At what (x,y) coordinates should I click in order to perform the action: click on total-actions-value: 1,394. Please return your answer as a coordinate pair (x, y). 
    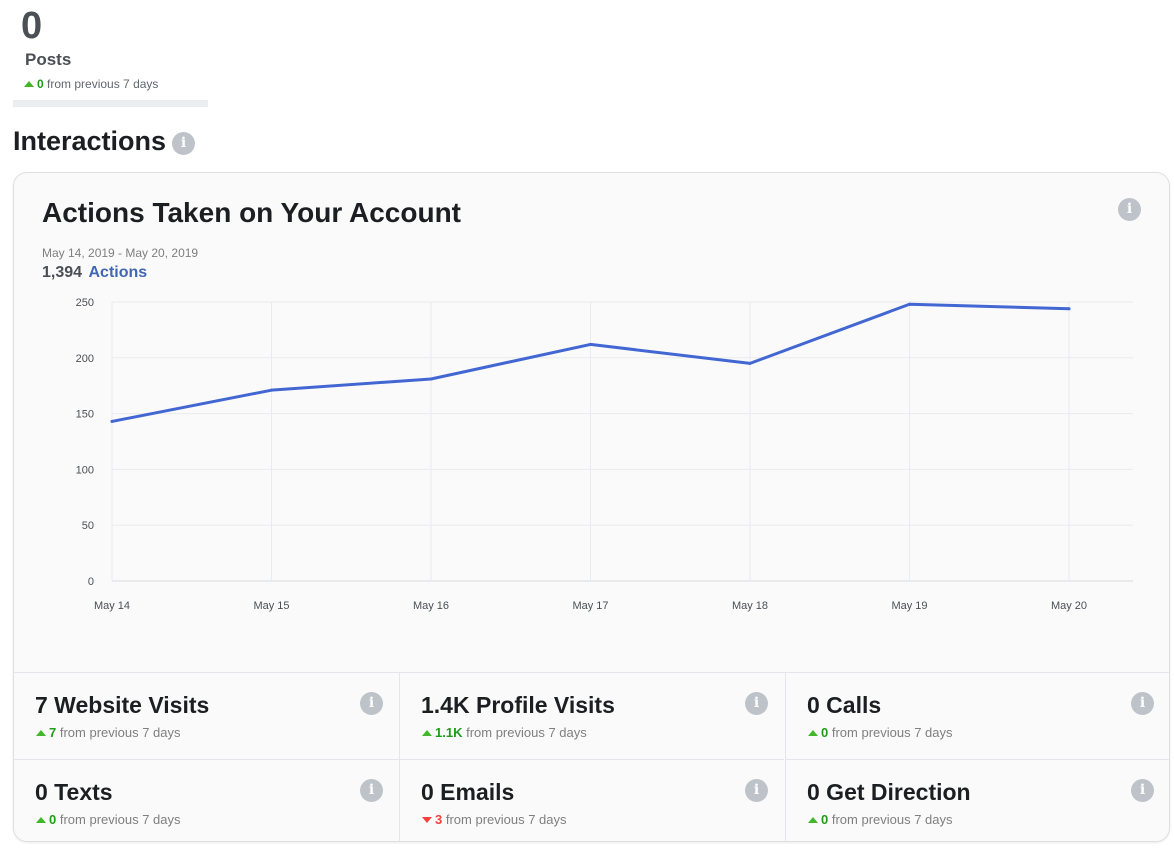
    Looking at the image, I should click on (62, 272).